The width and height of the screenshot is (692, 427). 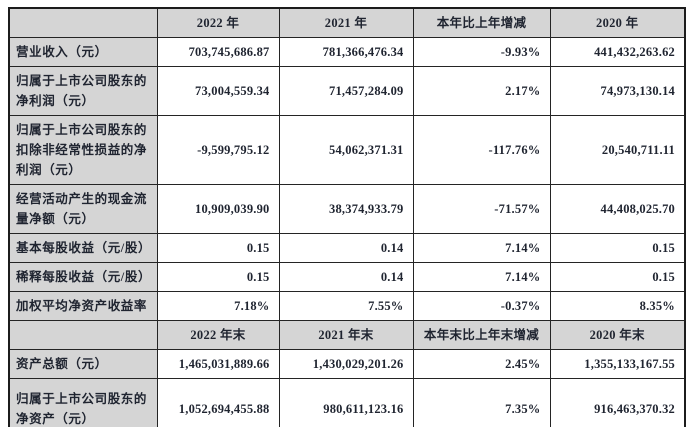 I want to click on value-cell: -117.76%, so click(x=481, y=150).